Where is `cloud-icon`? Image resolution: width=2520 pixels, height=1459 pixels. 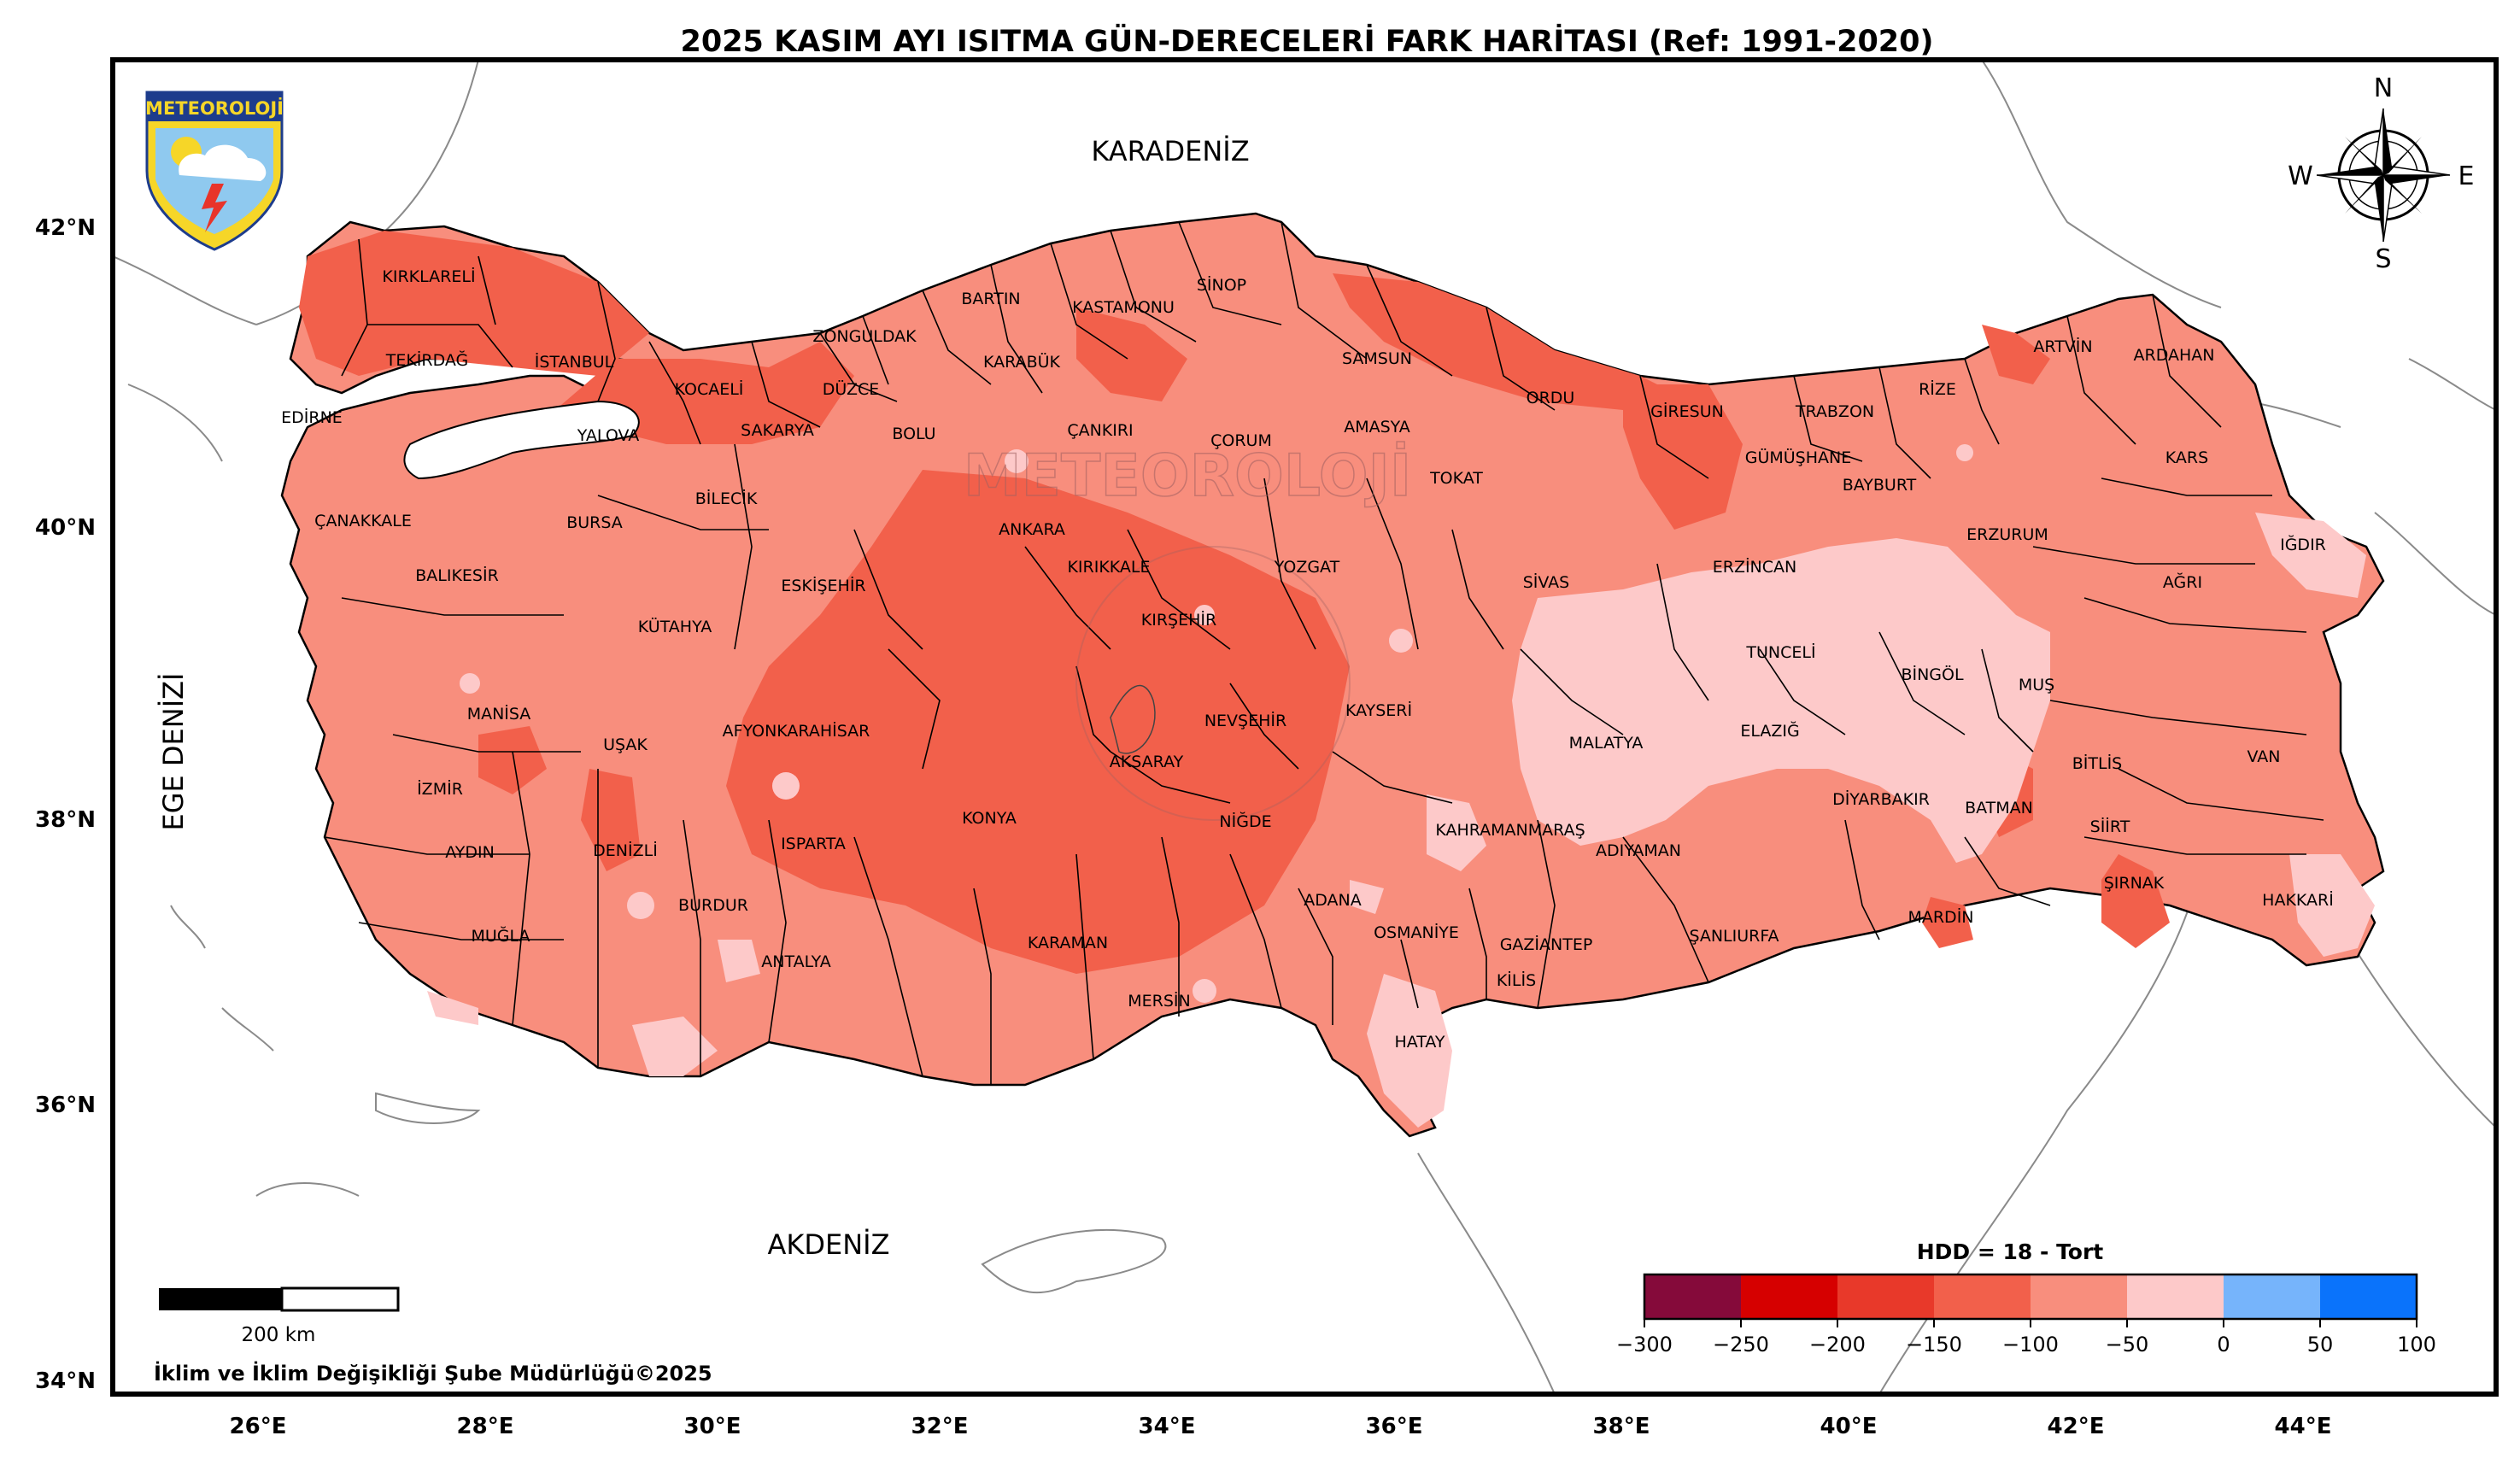 cloud-icon is located at coordinates (223, 162).